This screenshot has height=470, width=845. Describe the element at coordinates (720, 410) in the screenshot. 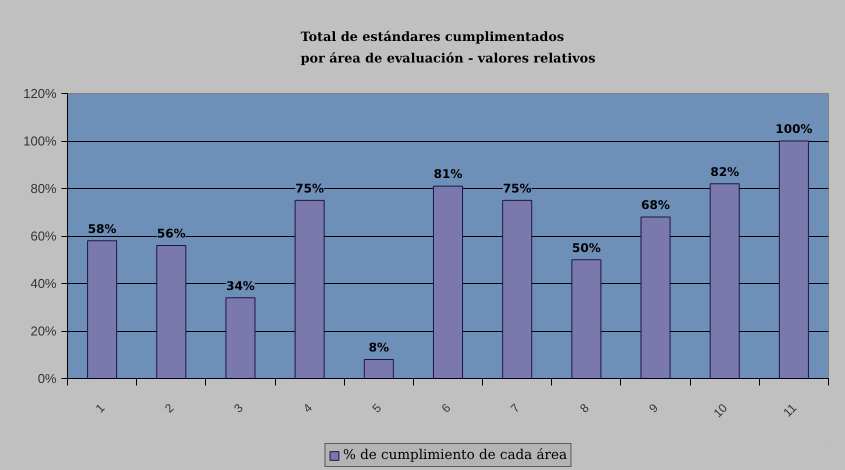

I see `x-tick-label: 10` at that location.